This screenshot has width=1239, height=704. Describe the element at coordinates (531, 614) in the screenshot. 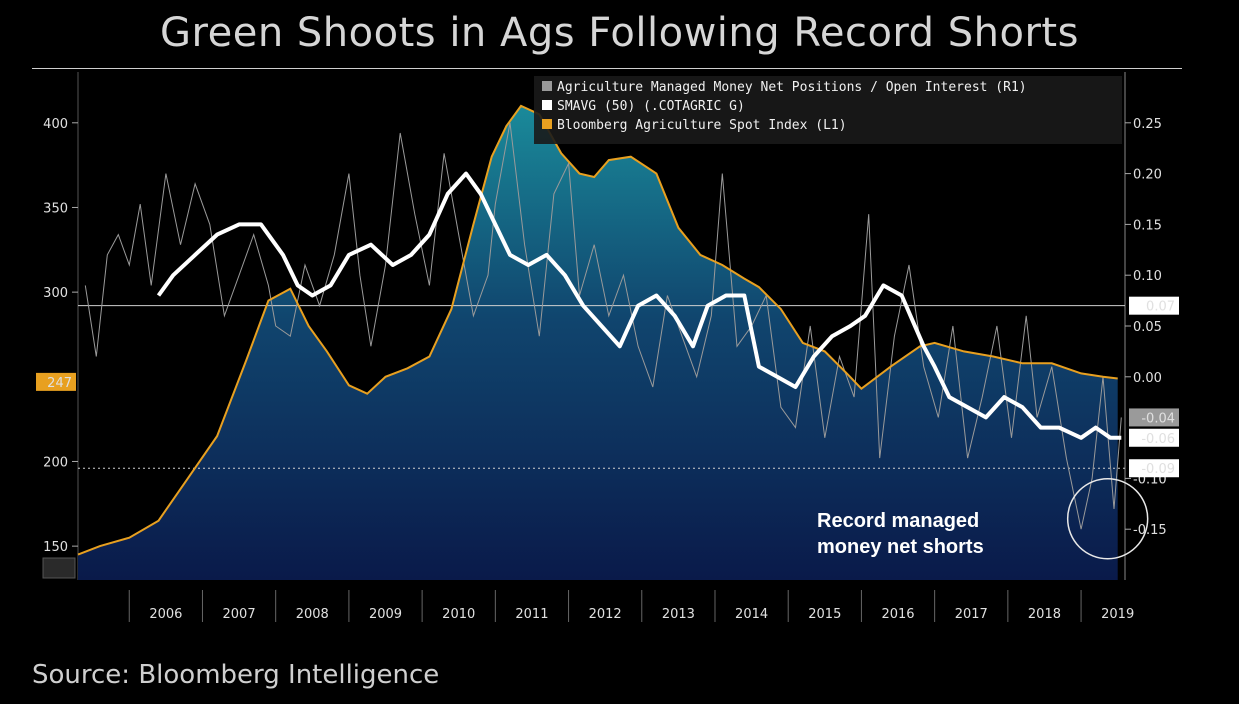

I see `x-tick-label: 2011` at that location.